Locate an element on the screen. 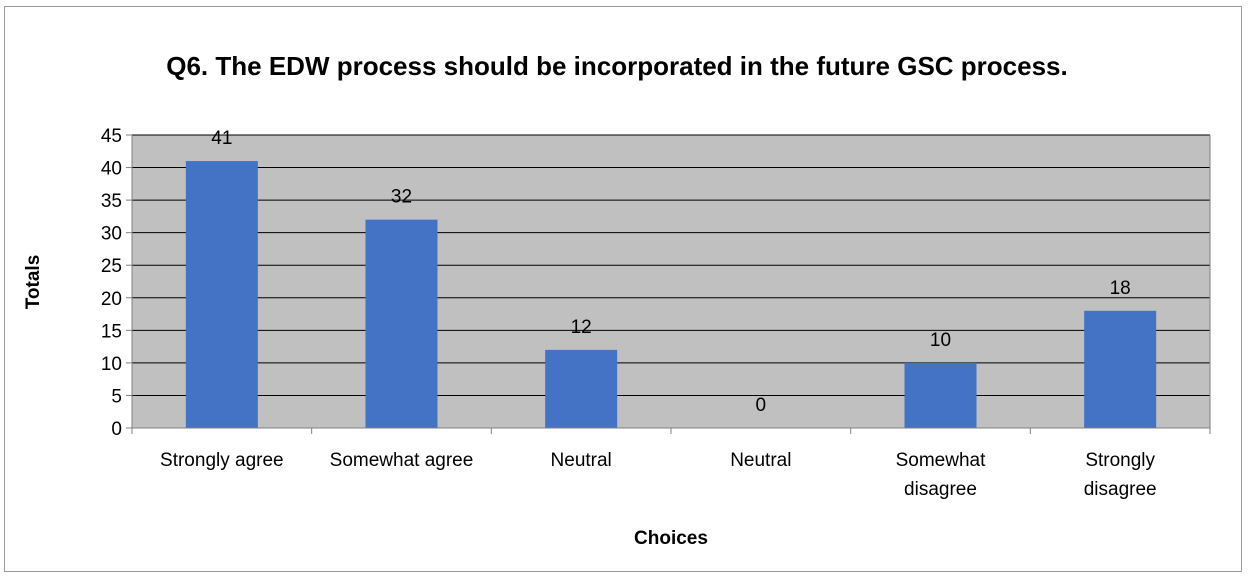 The width and height of the screenshot is (1248, 580). data-label-1: 41 is located at coordinates (221, 138).